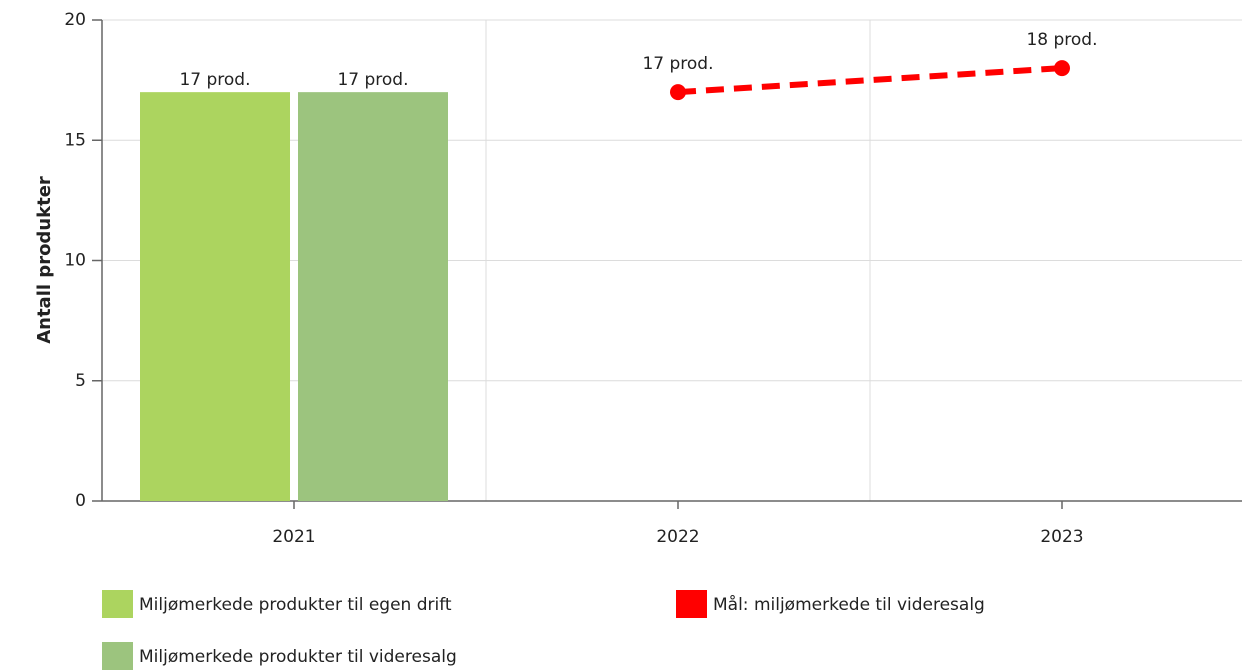  I want to click on y-tick-label: 10, so click(75, 261).